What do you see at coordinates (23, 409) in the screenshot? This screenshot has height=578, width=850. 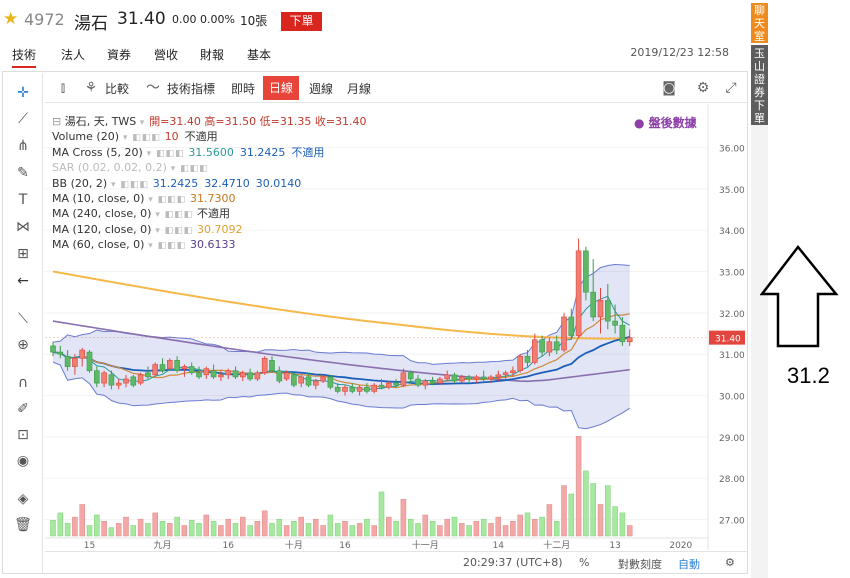 I see `pencil-lock-icon: ✐` at bounding box center [23, 409].